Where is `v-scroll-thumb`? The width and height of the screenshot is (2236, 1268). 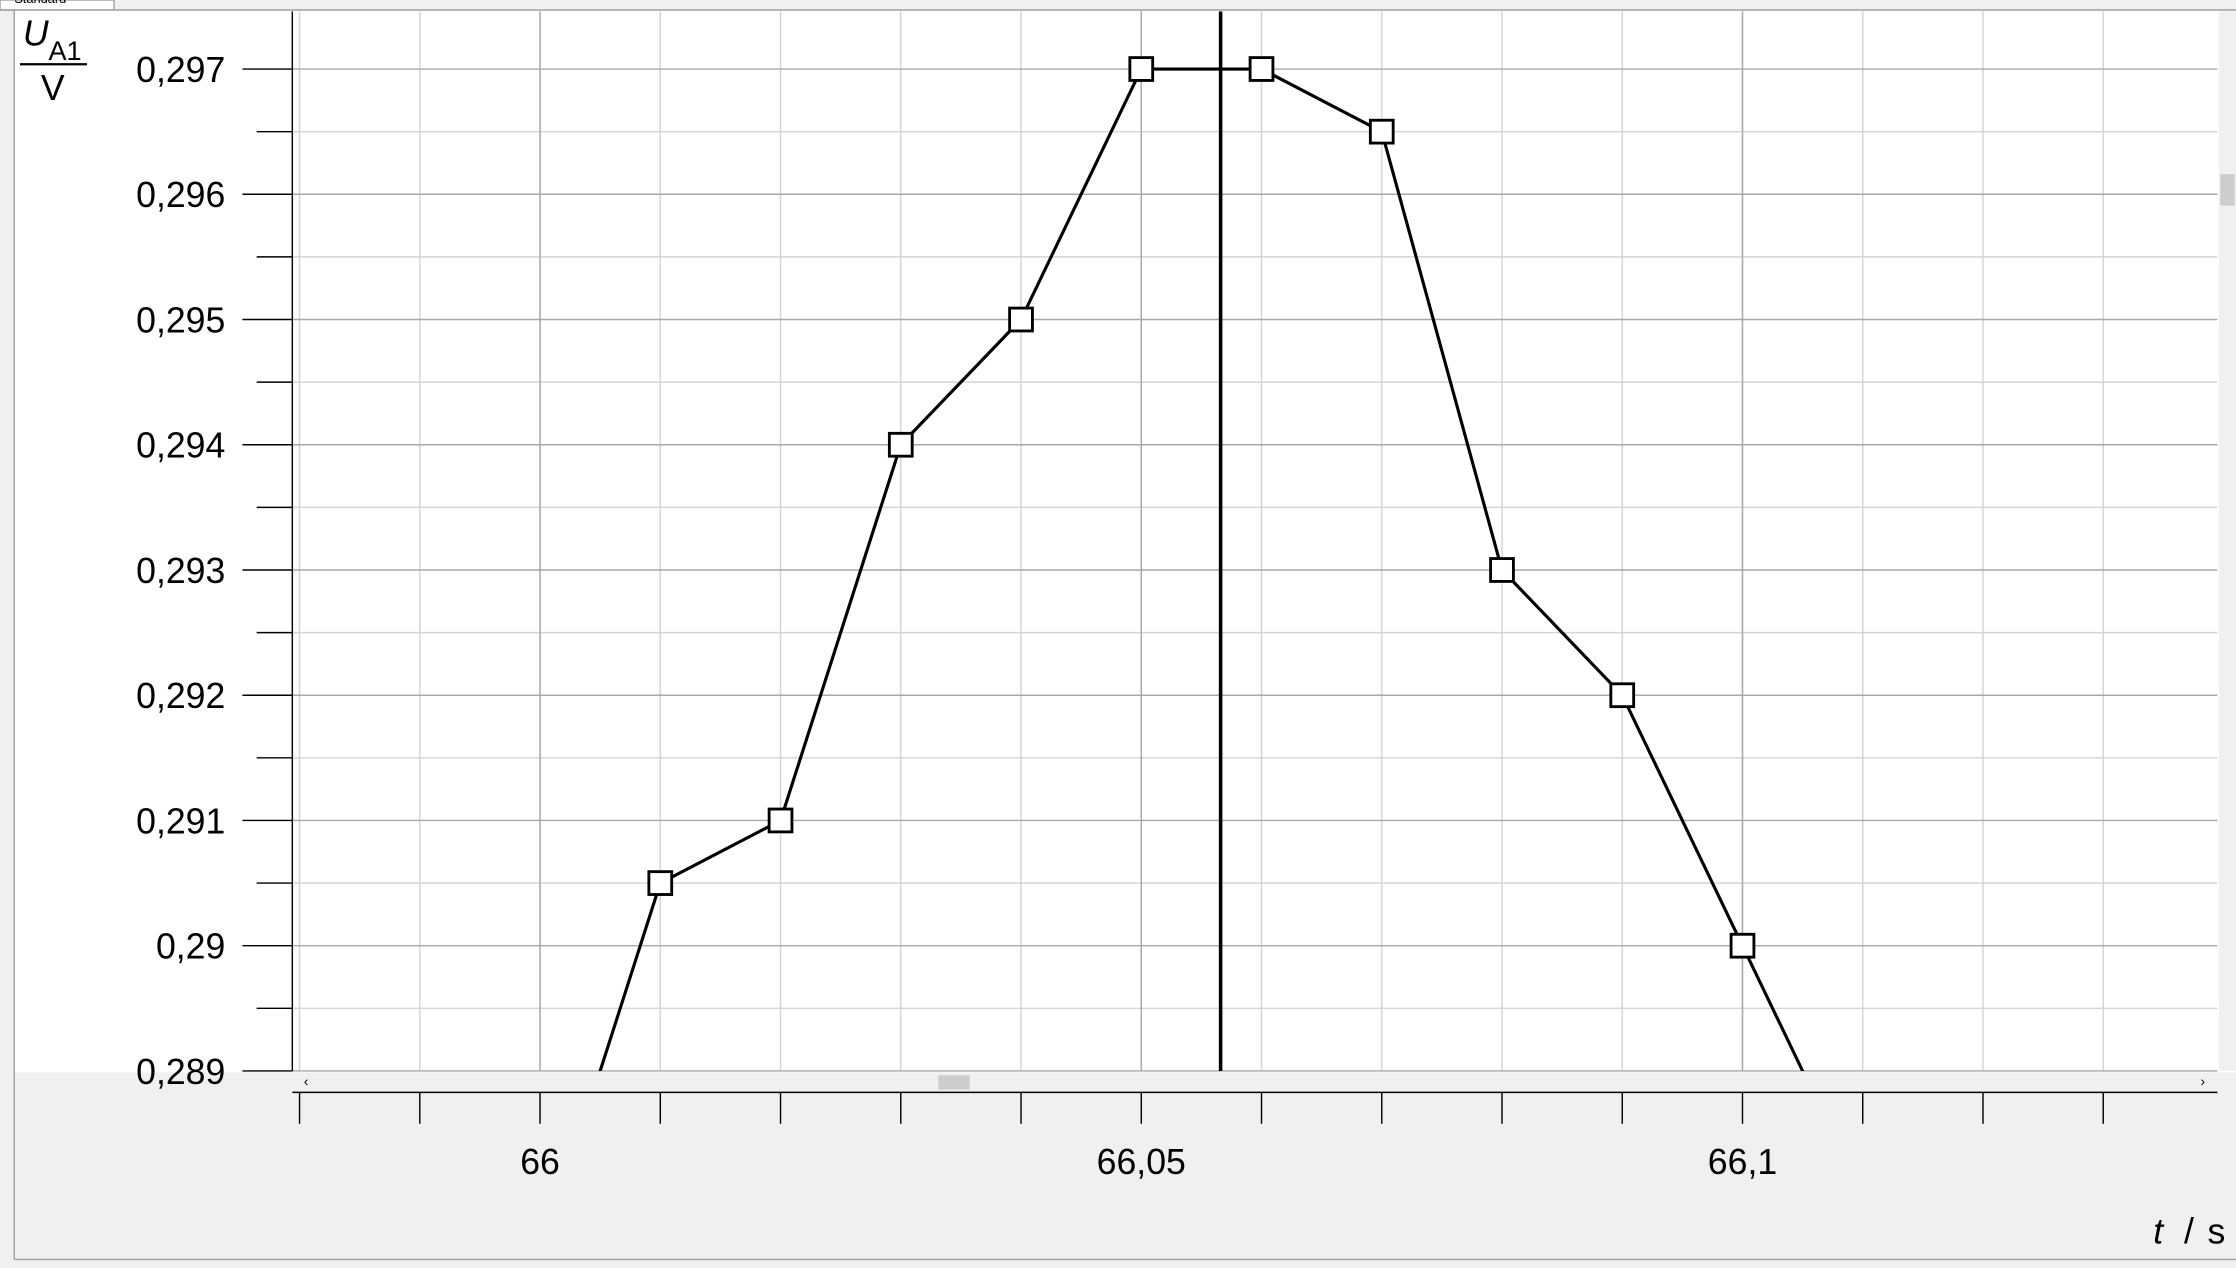 v-scroll-thumb is located at coordinates (2227, 190).